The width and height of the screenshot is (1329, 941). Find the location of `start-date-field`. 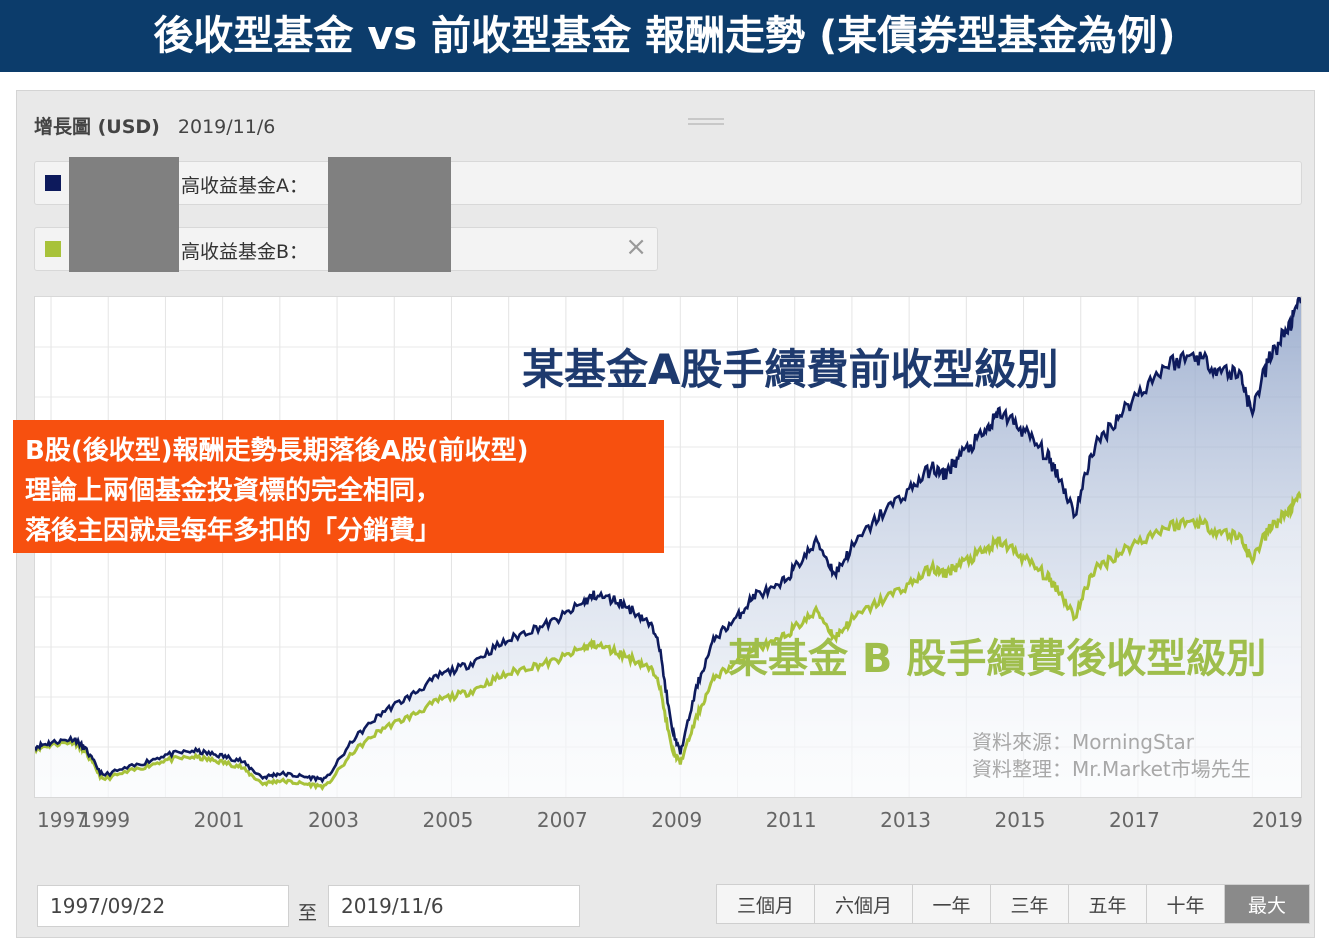

start-date-field is located at coordinates (163, 906).